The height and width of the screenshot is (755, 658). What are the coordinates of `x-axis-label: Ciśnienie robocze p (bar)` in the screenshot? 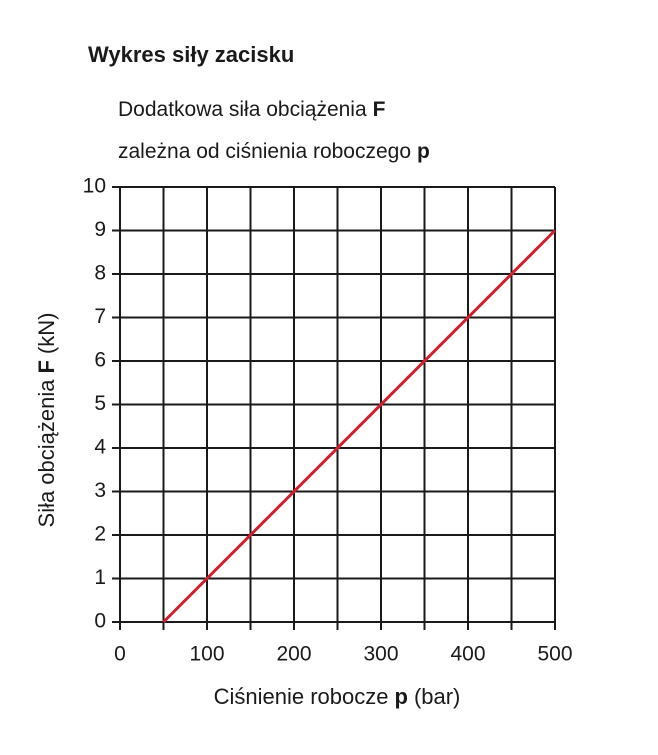 It's located at (337, 696).